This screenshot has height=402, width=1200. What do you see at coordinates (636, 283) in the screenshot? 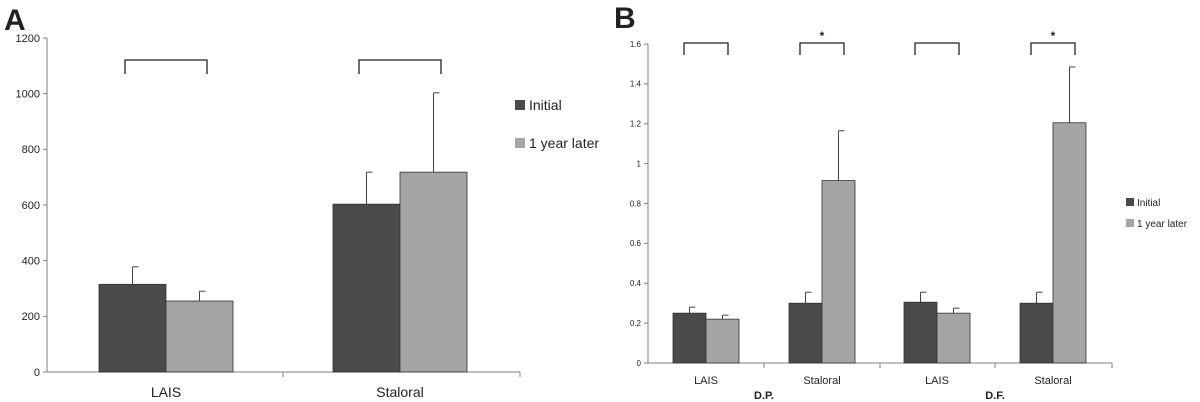
I see `y-tick-label: 0.4` at bounding box center [636, 283].